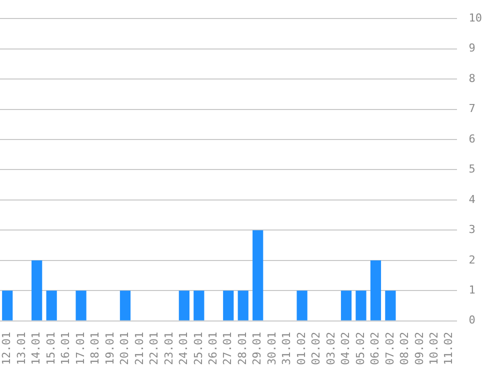 The width and height of the screenshot is (498, 370). I want to click on y-tick-label: 8, so click(472, 78).